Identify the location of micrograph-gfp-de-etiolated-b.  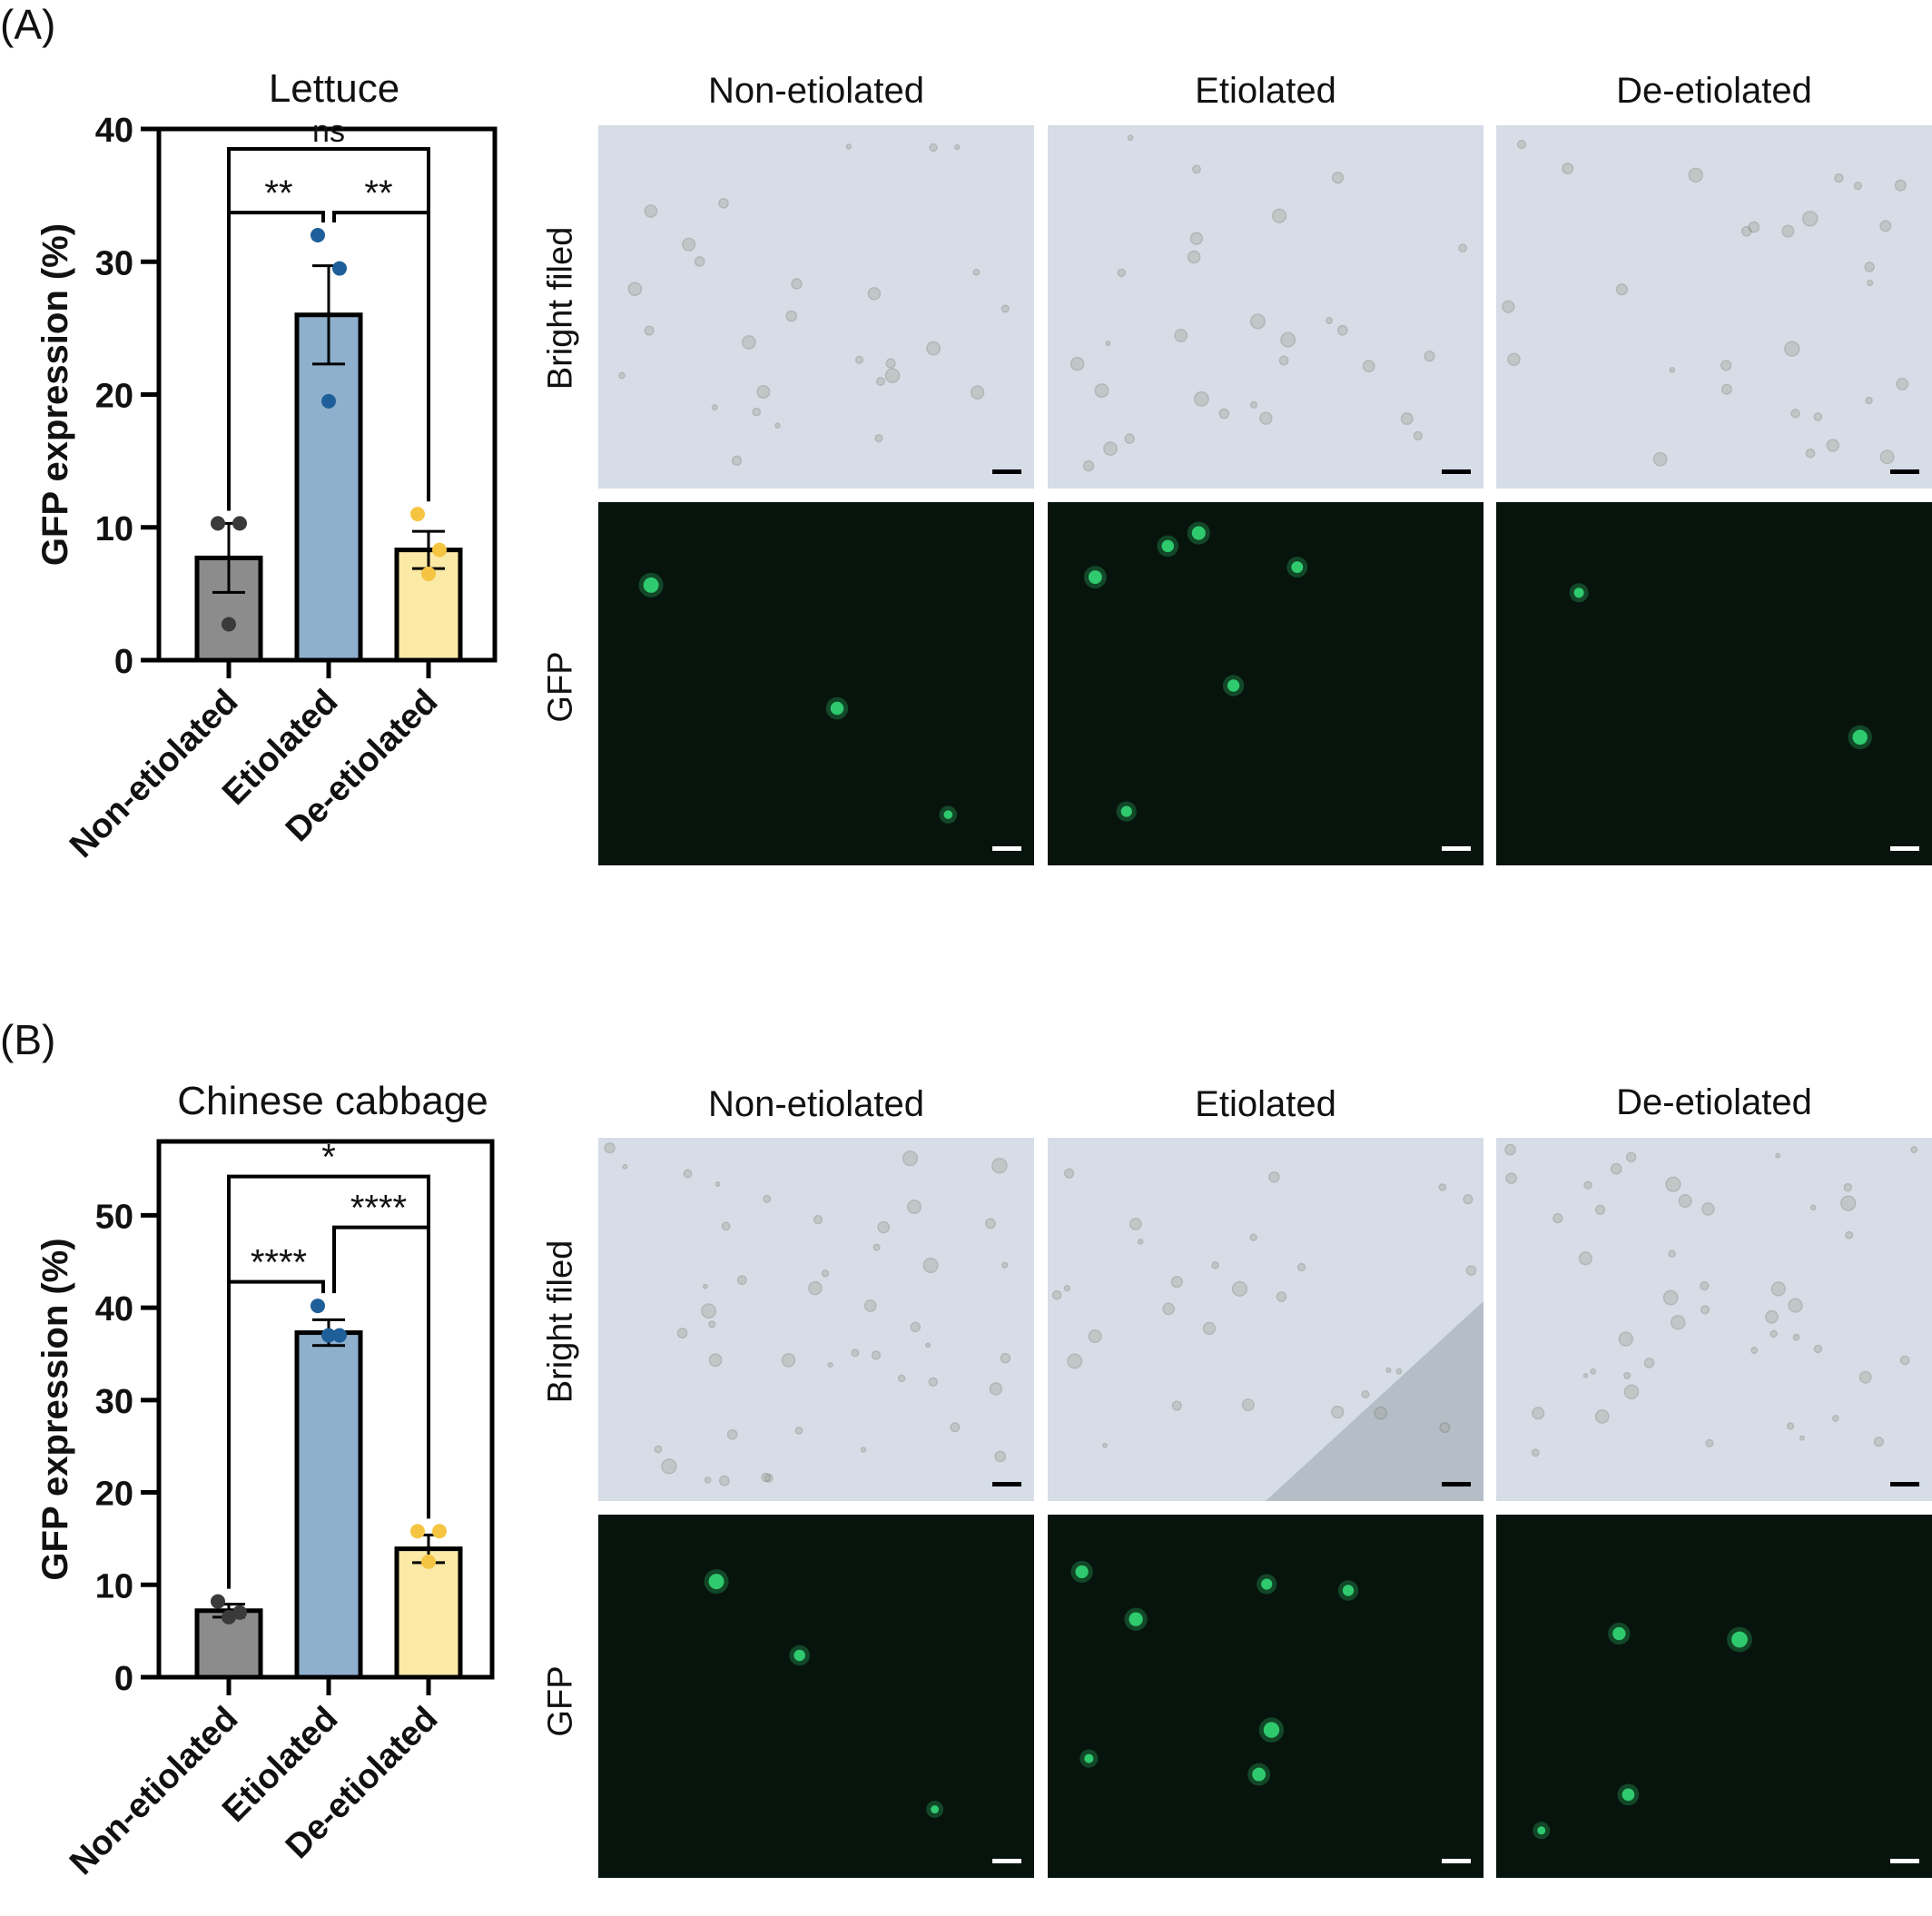
(1714, 1697).